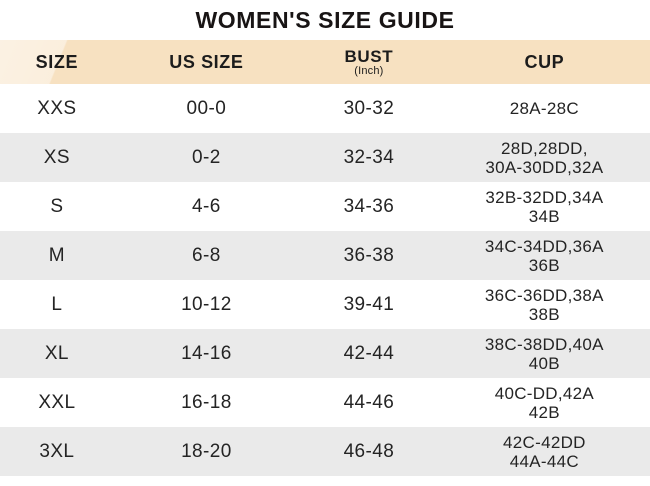  I want to click on cell-us-size: 16-18, so click(206, 402).